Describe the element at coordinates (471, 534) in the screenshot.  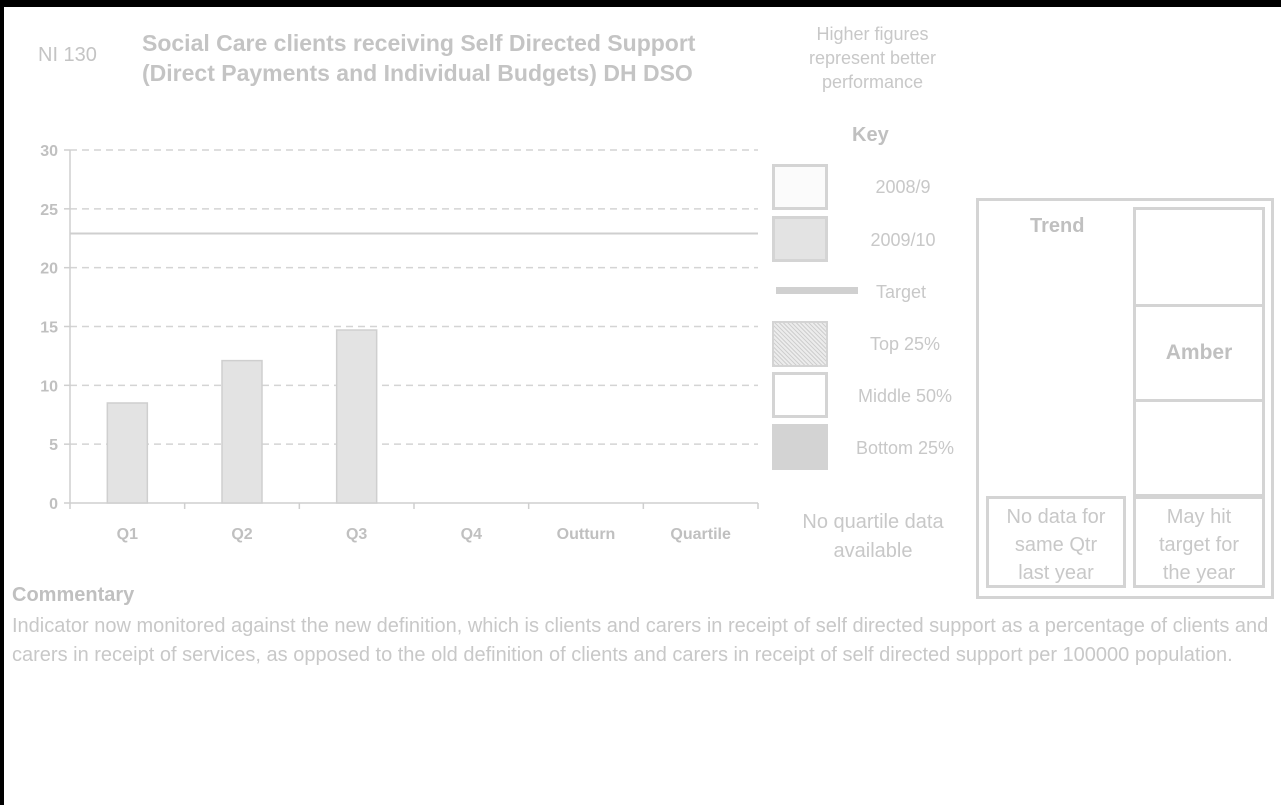
I see `x-tick-label-q4: Q4` at that location.